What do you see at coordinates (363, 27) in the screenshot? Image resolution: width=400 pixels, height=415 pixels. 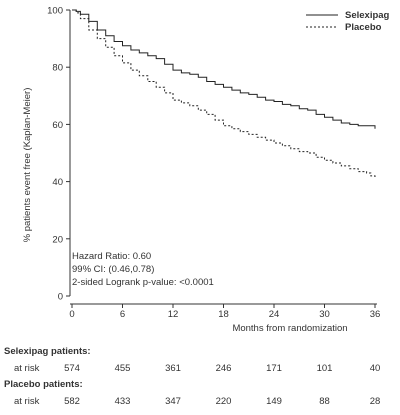 I see `legend-label-placebo: Placebo` at bounding box center [363, 27].